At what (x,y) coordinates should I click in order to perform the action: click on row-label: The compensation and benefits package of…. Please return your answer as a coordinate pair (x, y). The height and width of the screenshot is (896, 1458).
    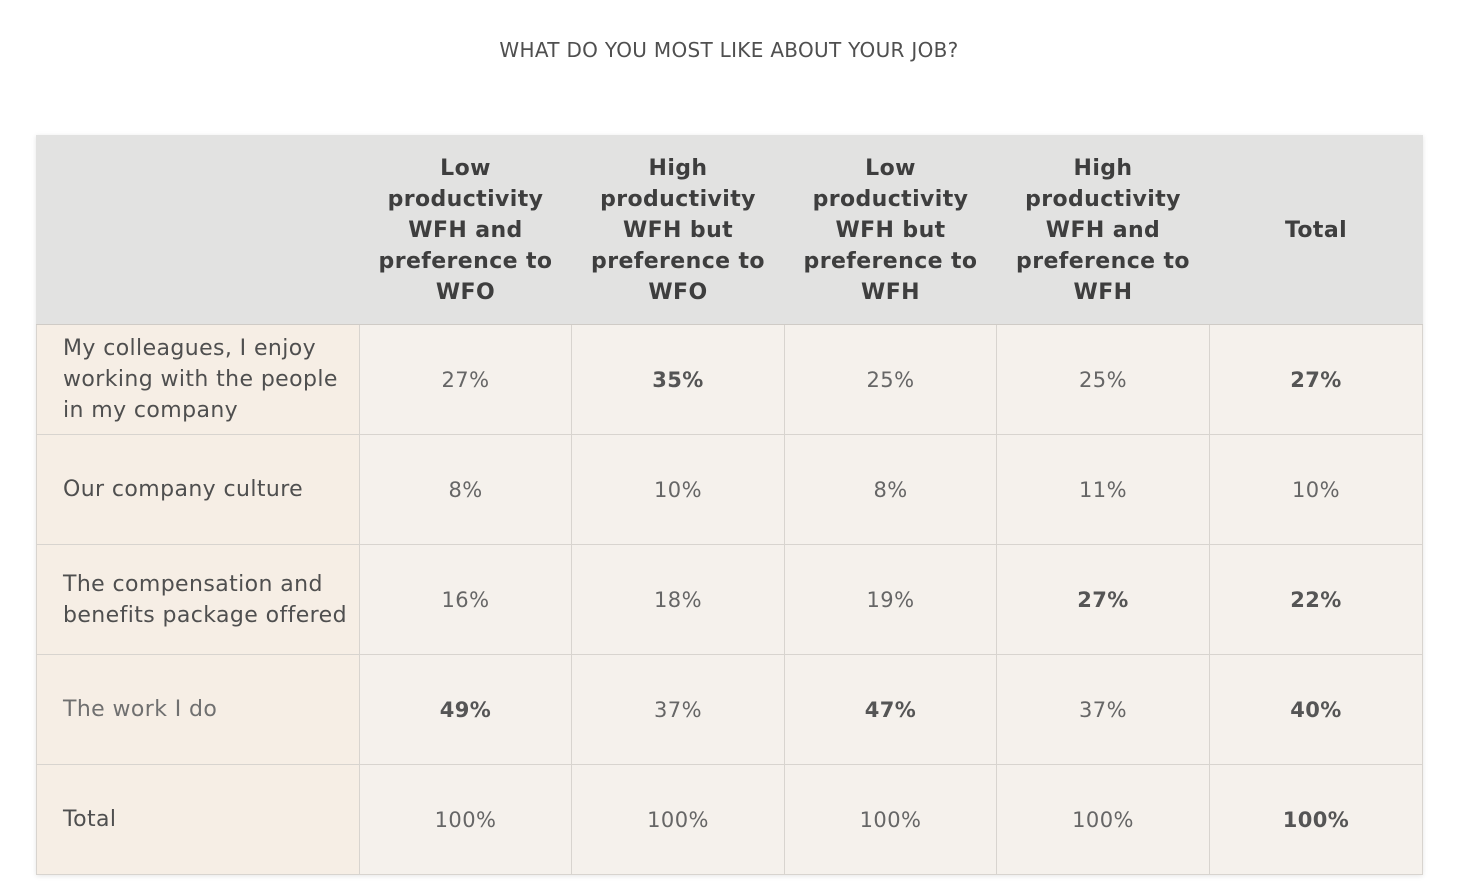
    Looking at the image, I should click on (198, 599).